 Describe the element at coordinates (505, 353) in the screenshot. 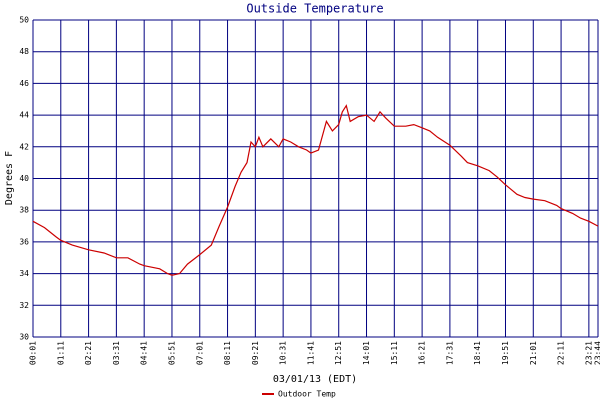

I see `x-tick-label: 19:51` at that location.